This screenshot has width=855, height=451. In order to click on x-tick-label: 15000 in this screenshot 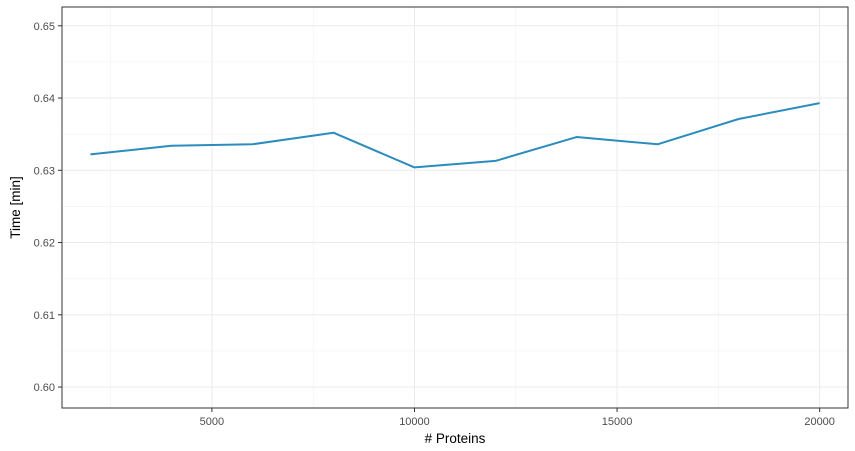, I will do `click(617, 422)`.